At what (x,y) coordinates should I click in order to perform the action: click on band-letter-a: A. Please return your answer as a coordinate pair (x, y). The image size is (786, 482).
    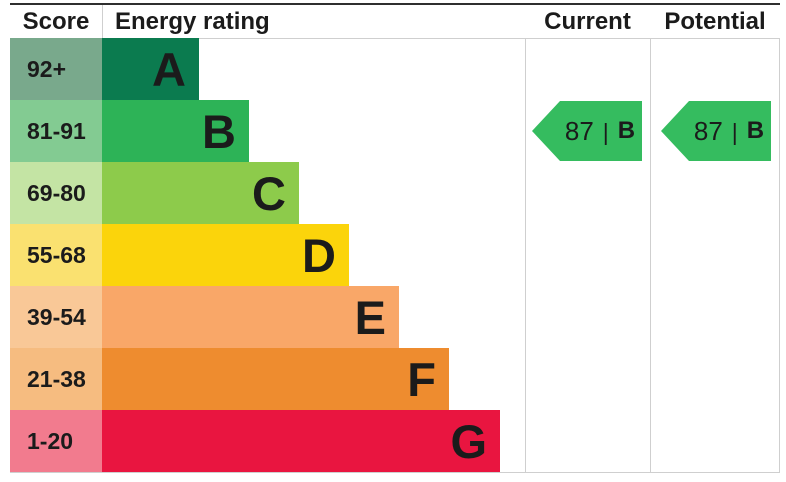
    Looking at the image, I should click on (169, 69).